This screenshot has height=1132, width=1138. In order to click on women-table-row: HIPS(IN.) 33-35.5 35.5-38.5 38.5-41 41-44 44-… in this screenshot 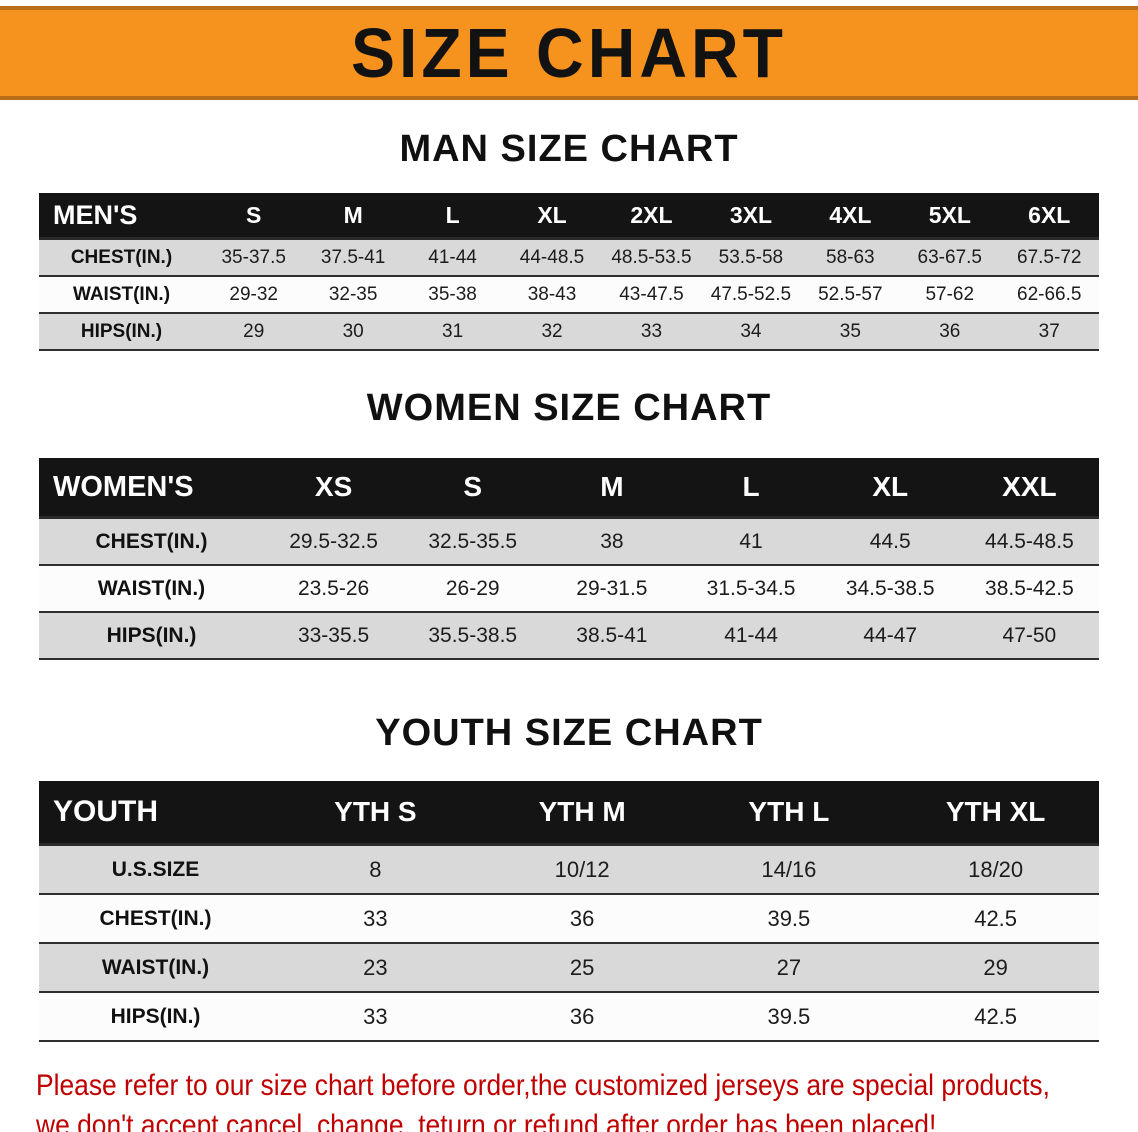, I will do `click(569, 636)`.